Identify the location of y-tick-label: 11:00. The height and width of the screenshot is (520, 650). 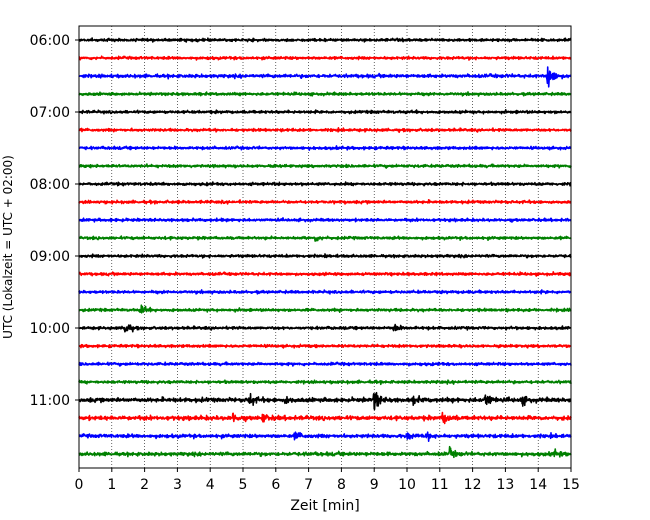
(50, 401).